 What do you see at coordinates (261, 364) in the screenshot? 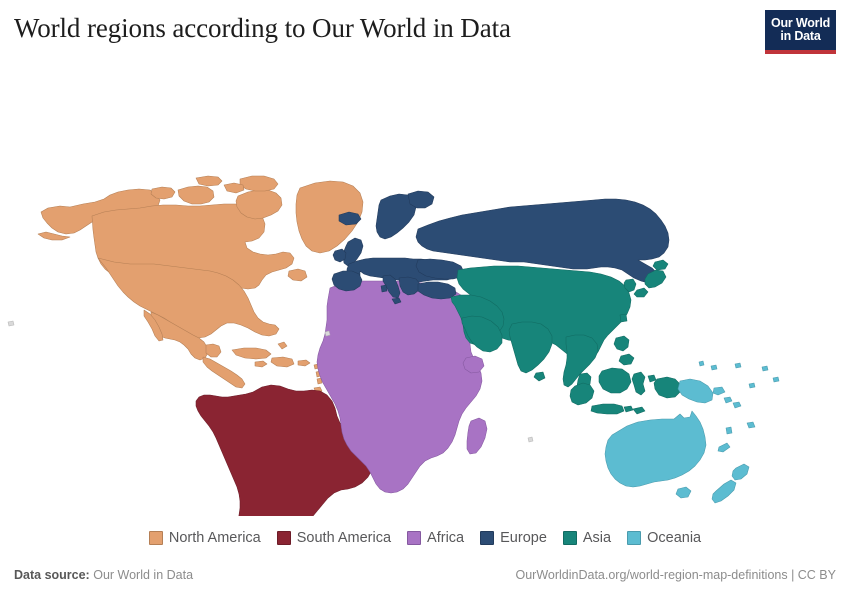
I see `jamaica` at bounding box center [261, 364].